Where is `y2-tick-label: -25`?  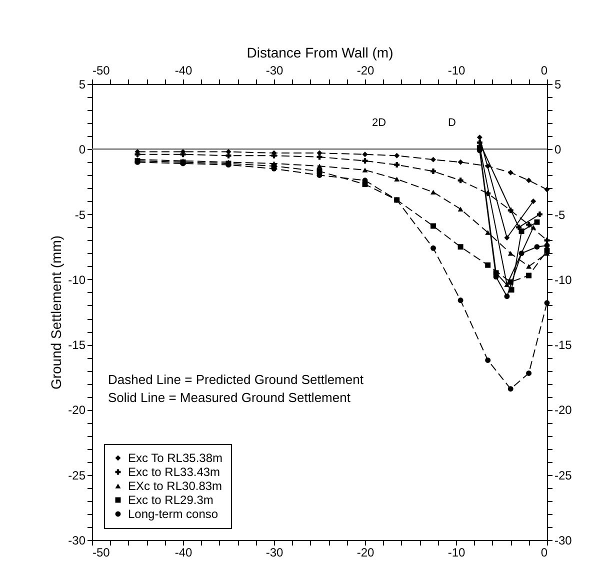
y2-tick-label: -25 is located at coordinates (563, 475).